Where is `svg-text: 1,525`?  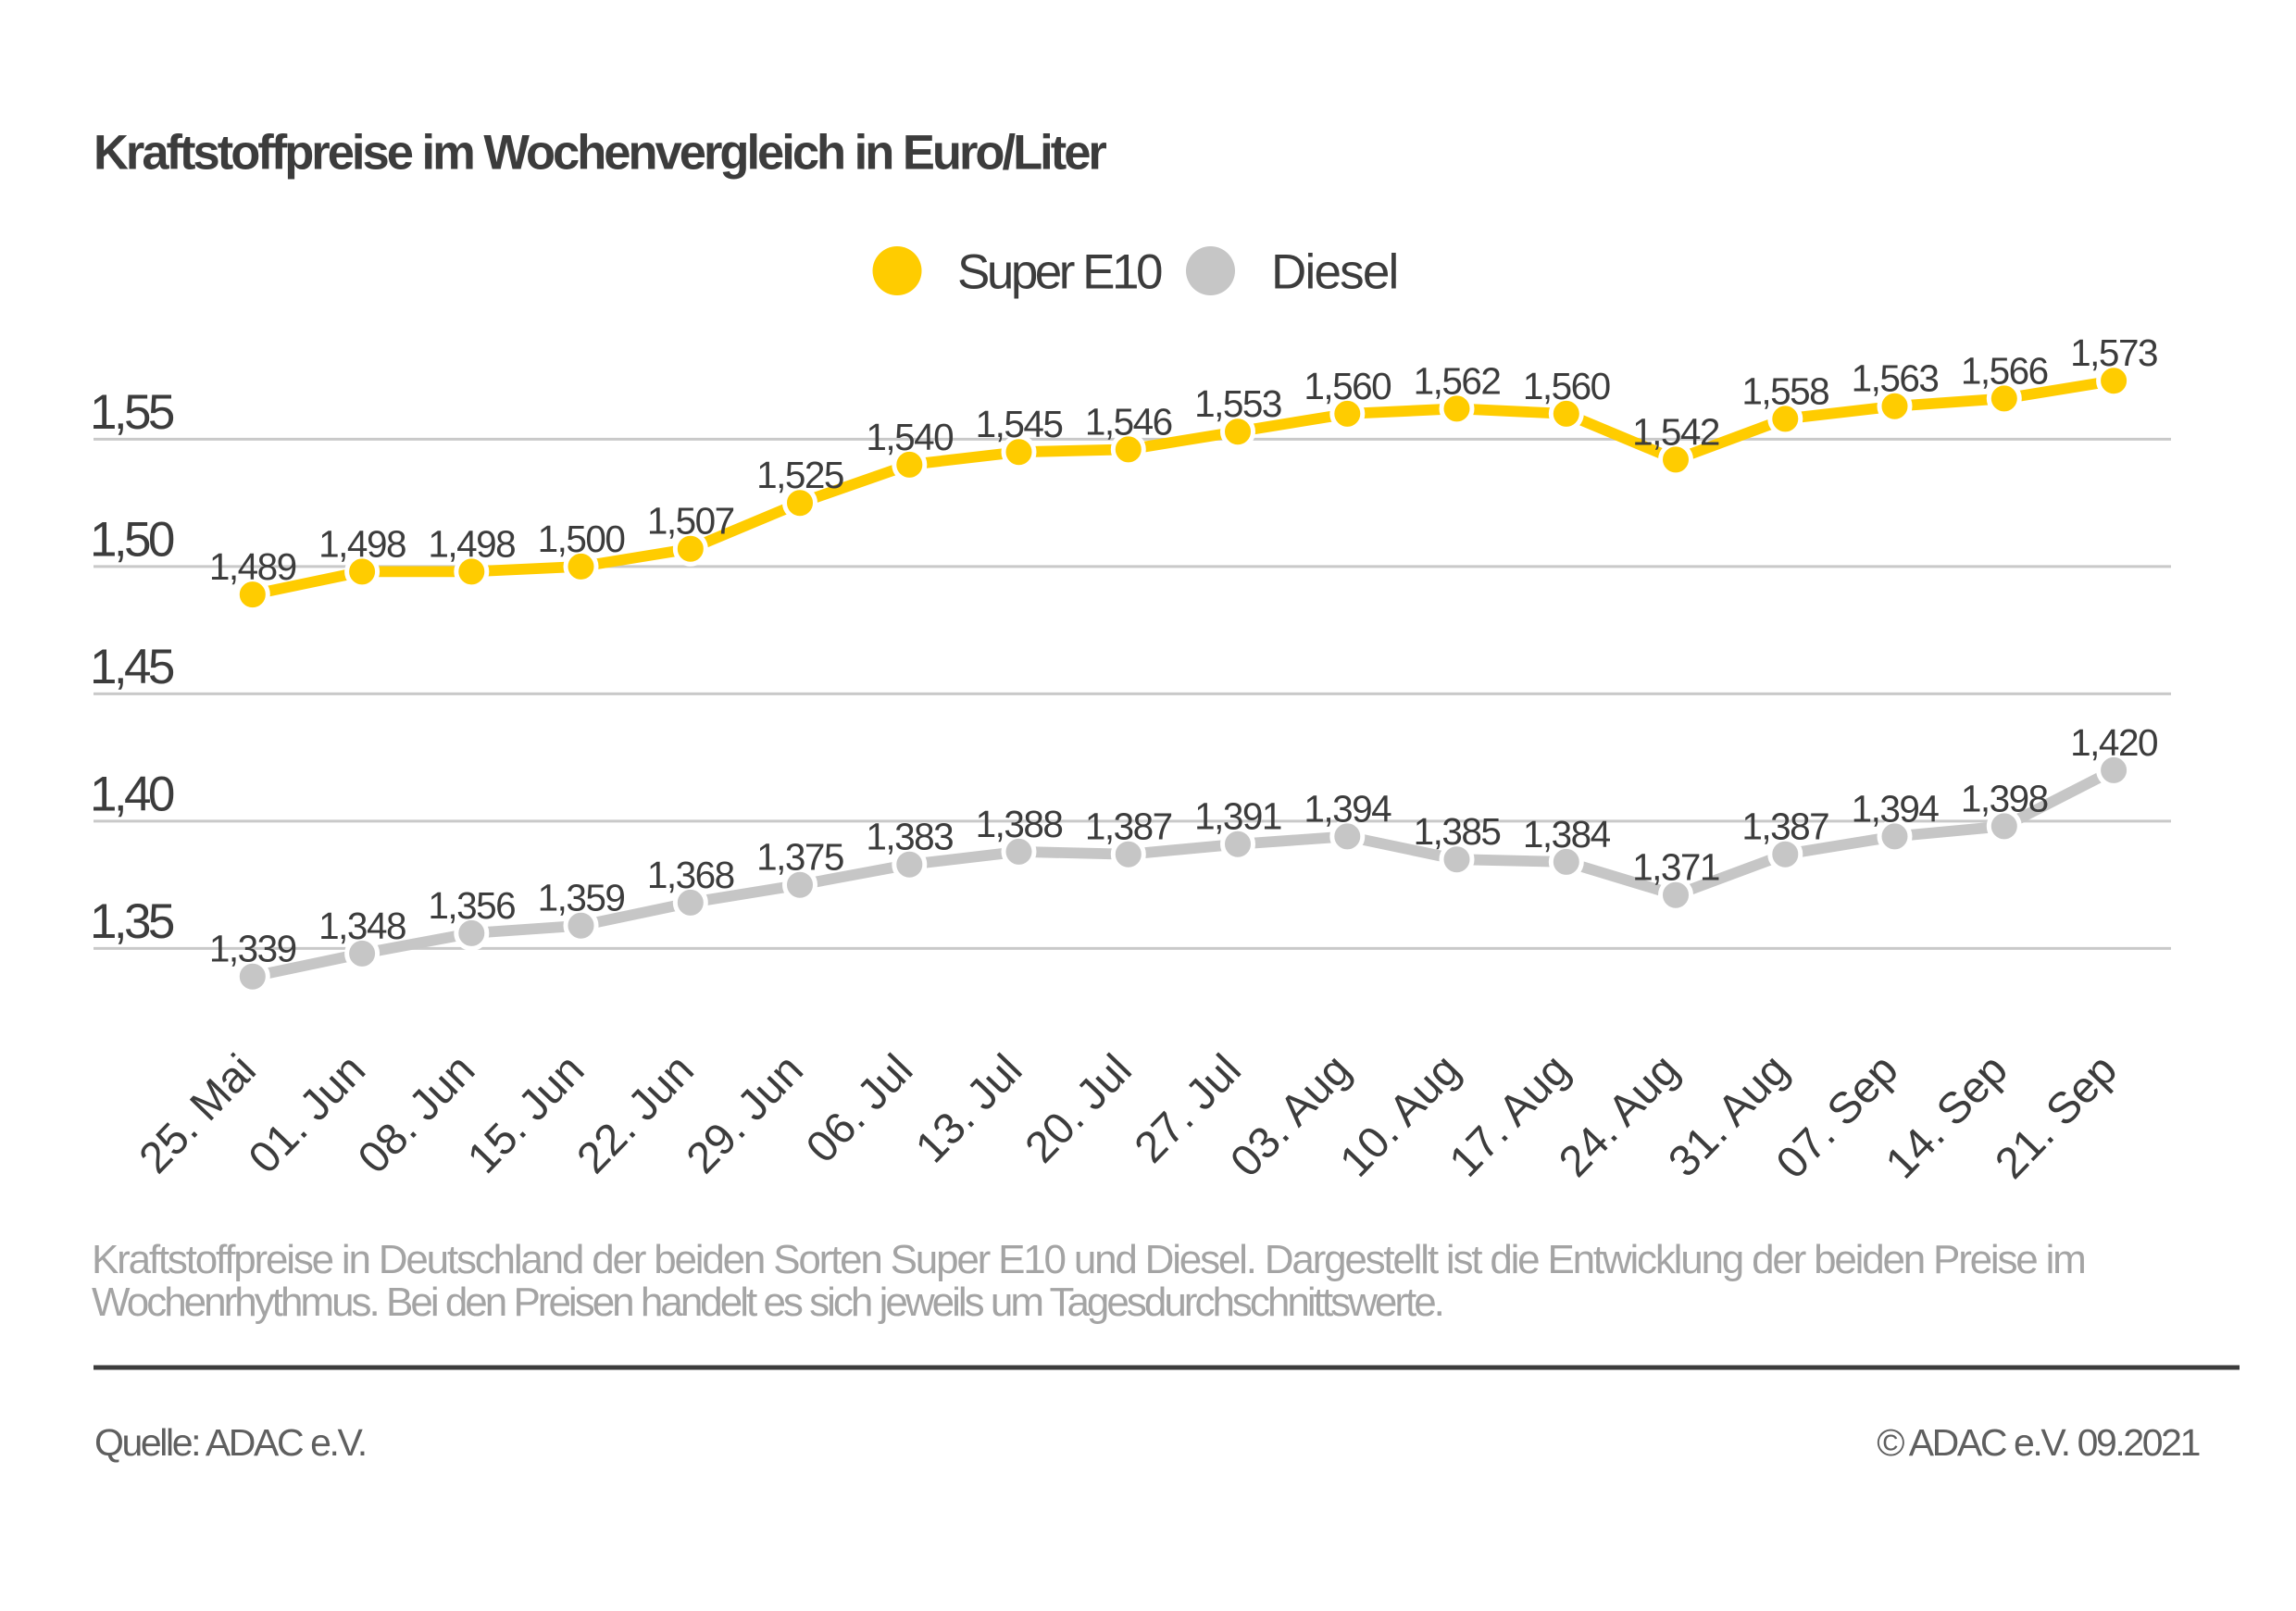 svg-text: 1,525 is located at coordinates (799, 475).